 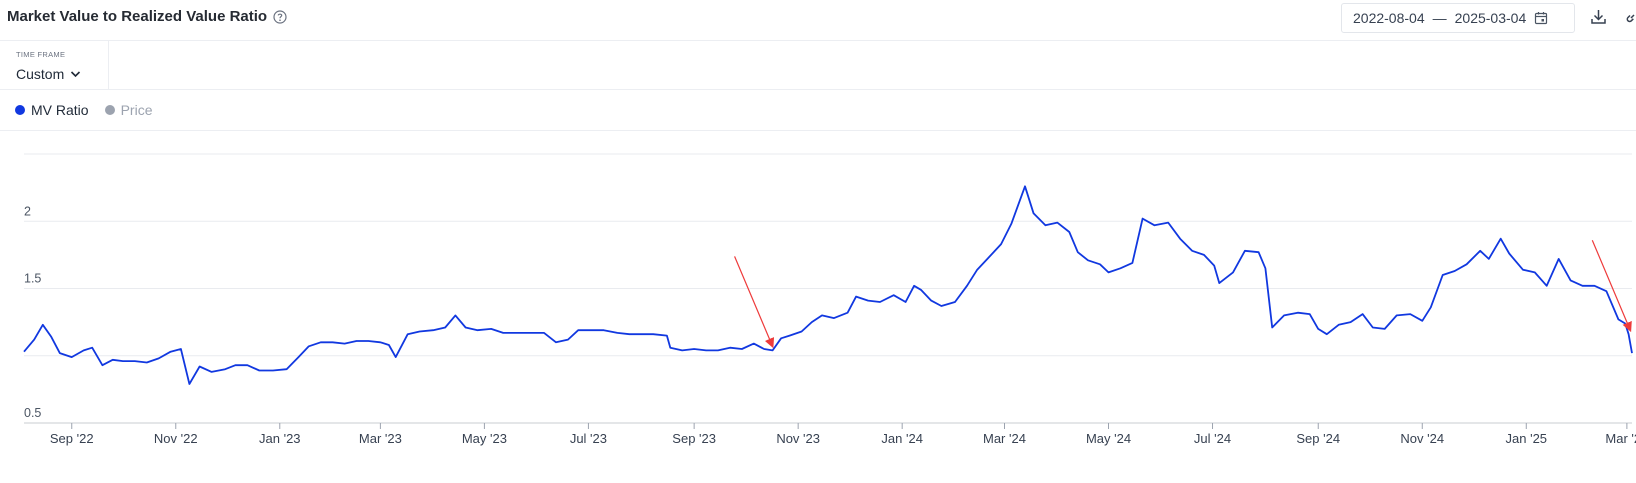 What do you see at coordinates (1422, 438) in the screenshot?
I see `x-tick-label: Nov '24` at bounding box center [1422, 438].